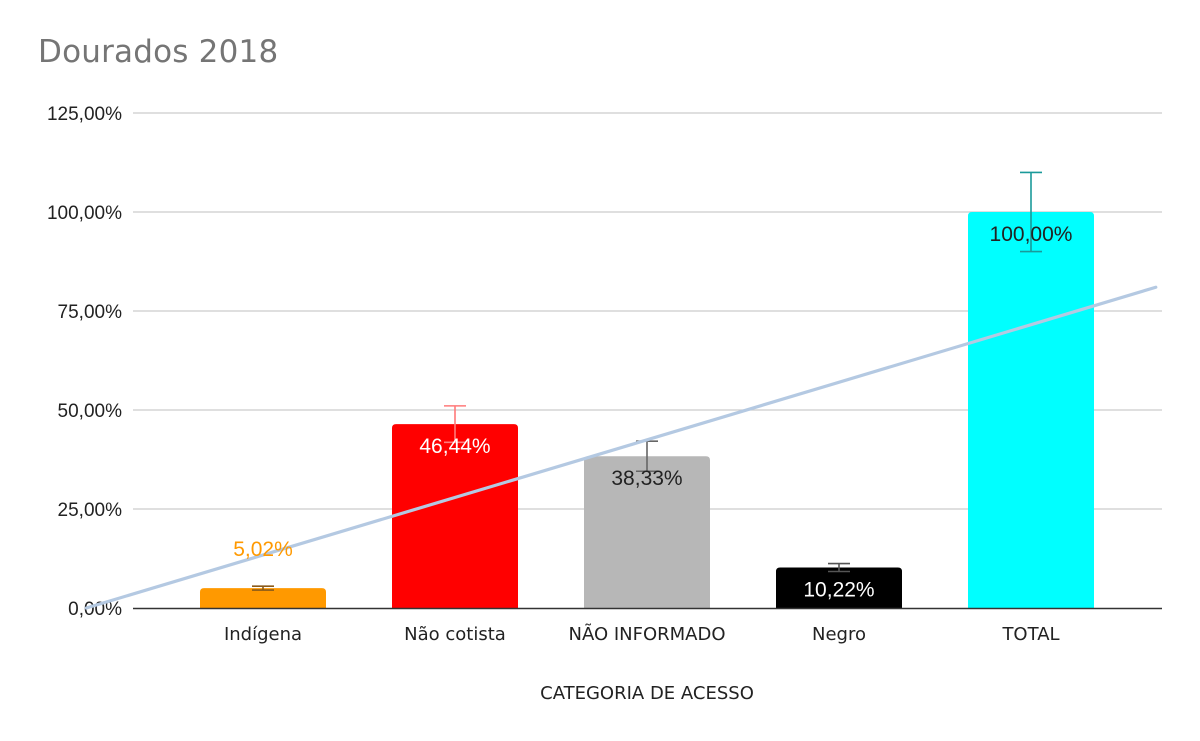 The image size is (1200, 741). I want to click on y-axis-ticks: 0,00% 25,00% 50,00% 75,00% 100,00% 125,00%, so click(84, 362).